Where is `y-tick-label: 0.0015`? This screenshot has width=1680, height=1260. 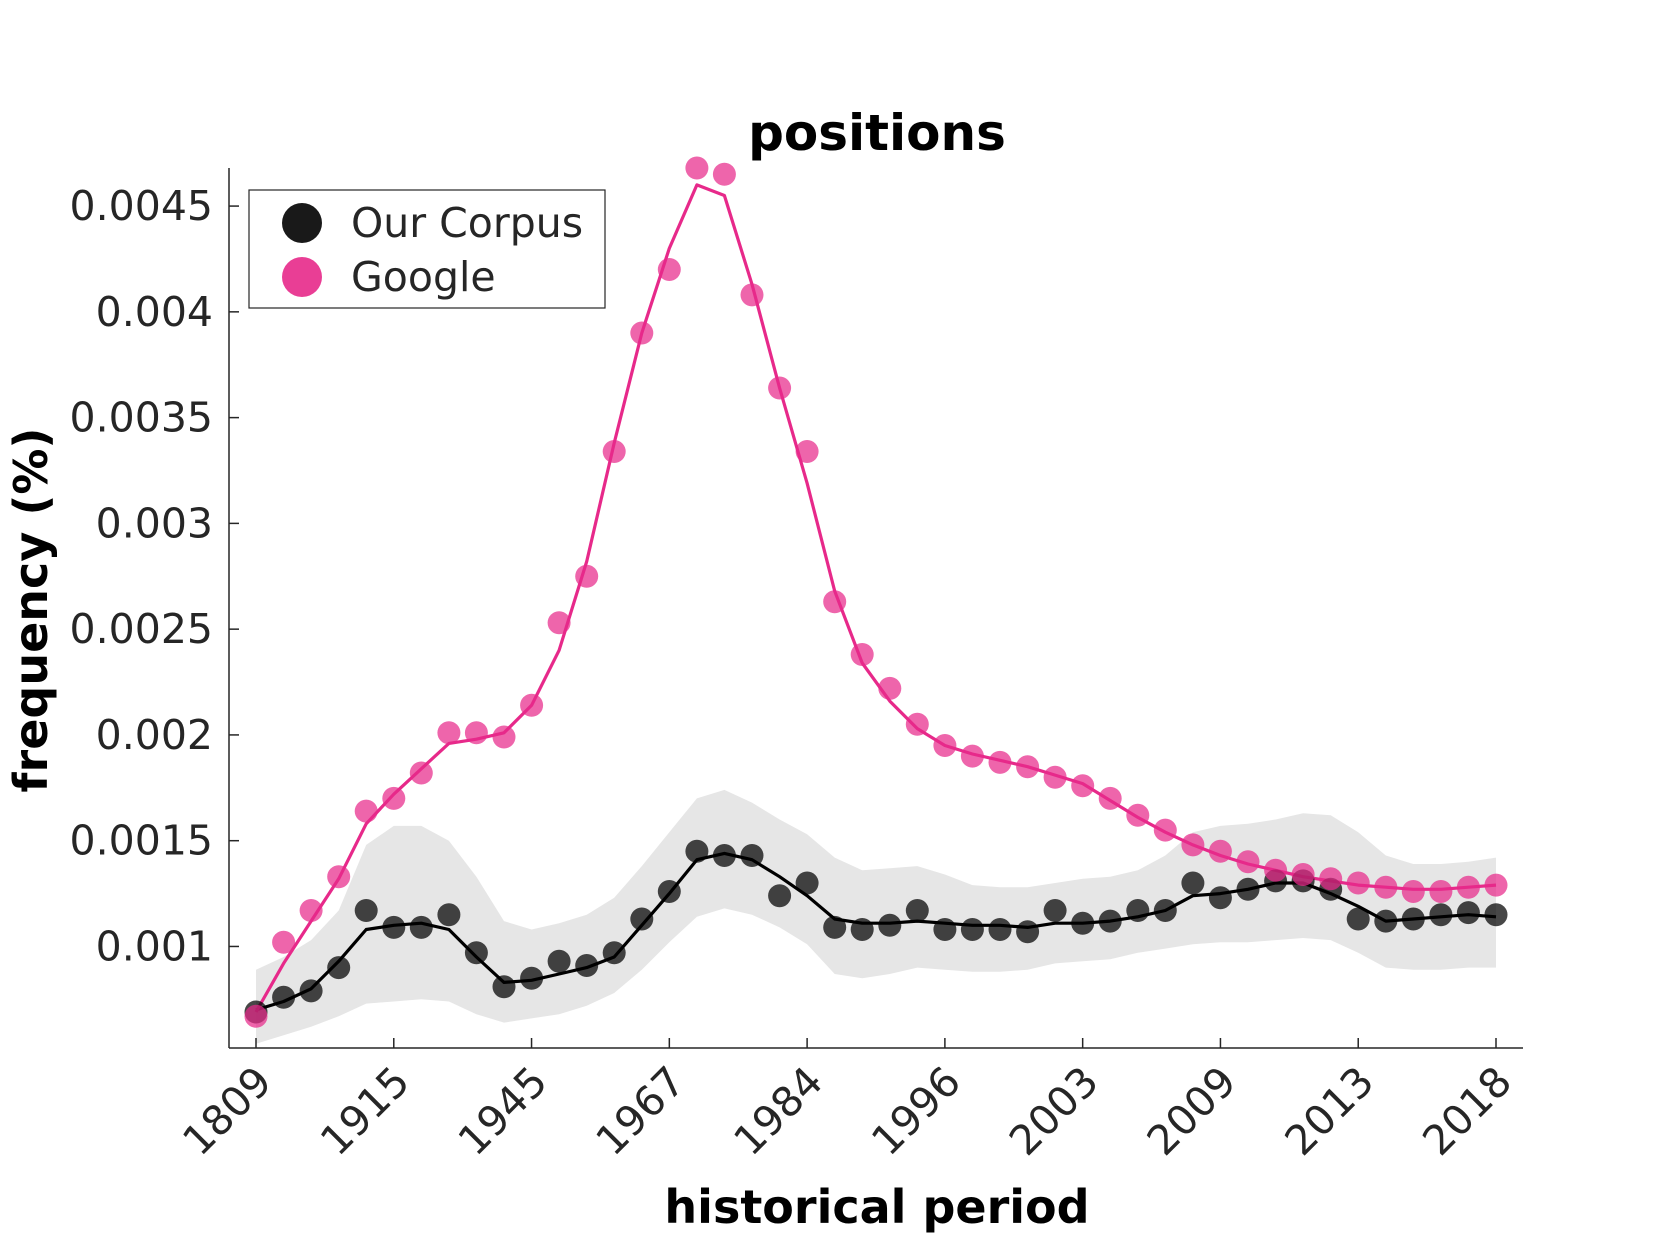
y-tick-label: 0.0015 is located at coordinates (141, 841).